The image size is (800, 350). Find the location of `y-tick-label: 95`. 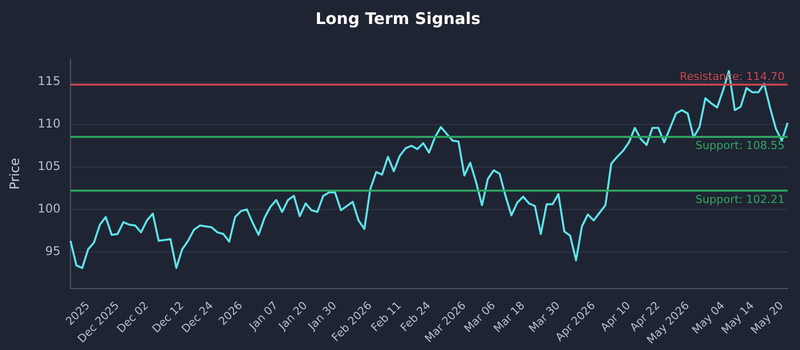

y-tick-label: 95 is located at coordinates (53, 251).